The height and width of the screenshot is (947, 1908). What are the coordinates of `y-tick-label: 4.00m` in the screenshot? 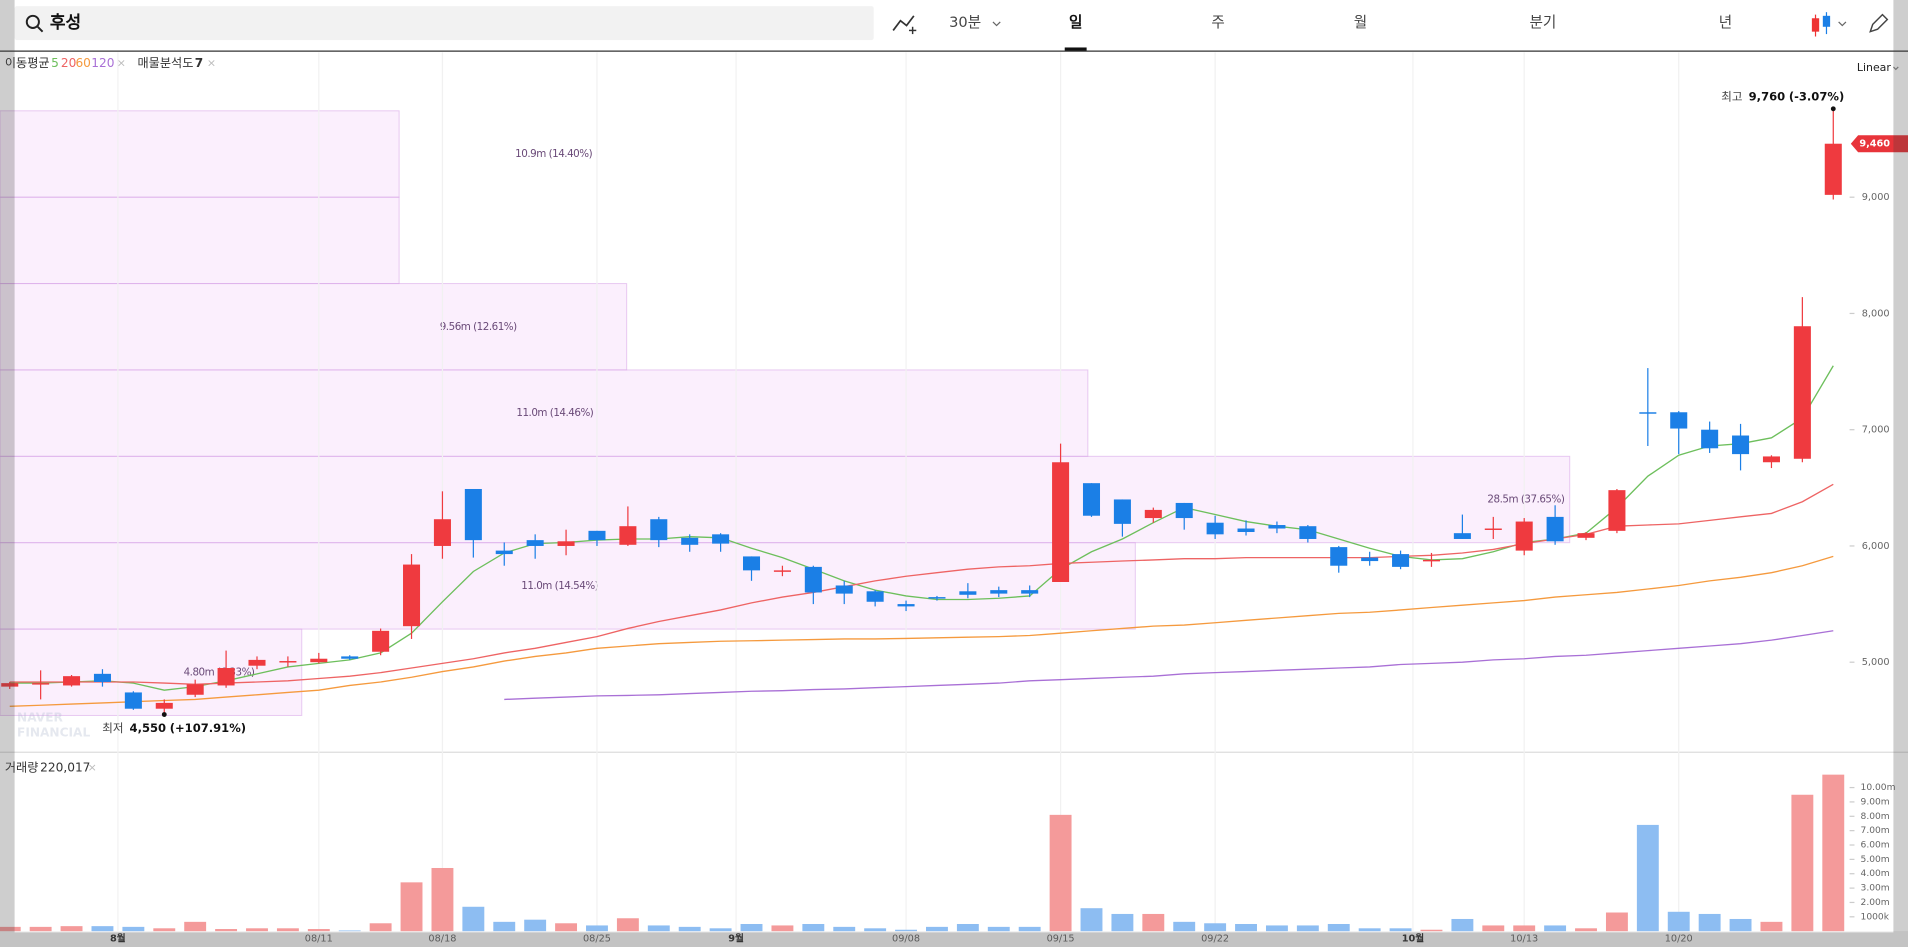 It's located at (1875, 874).